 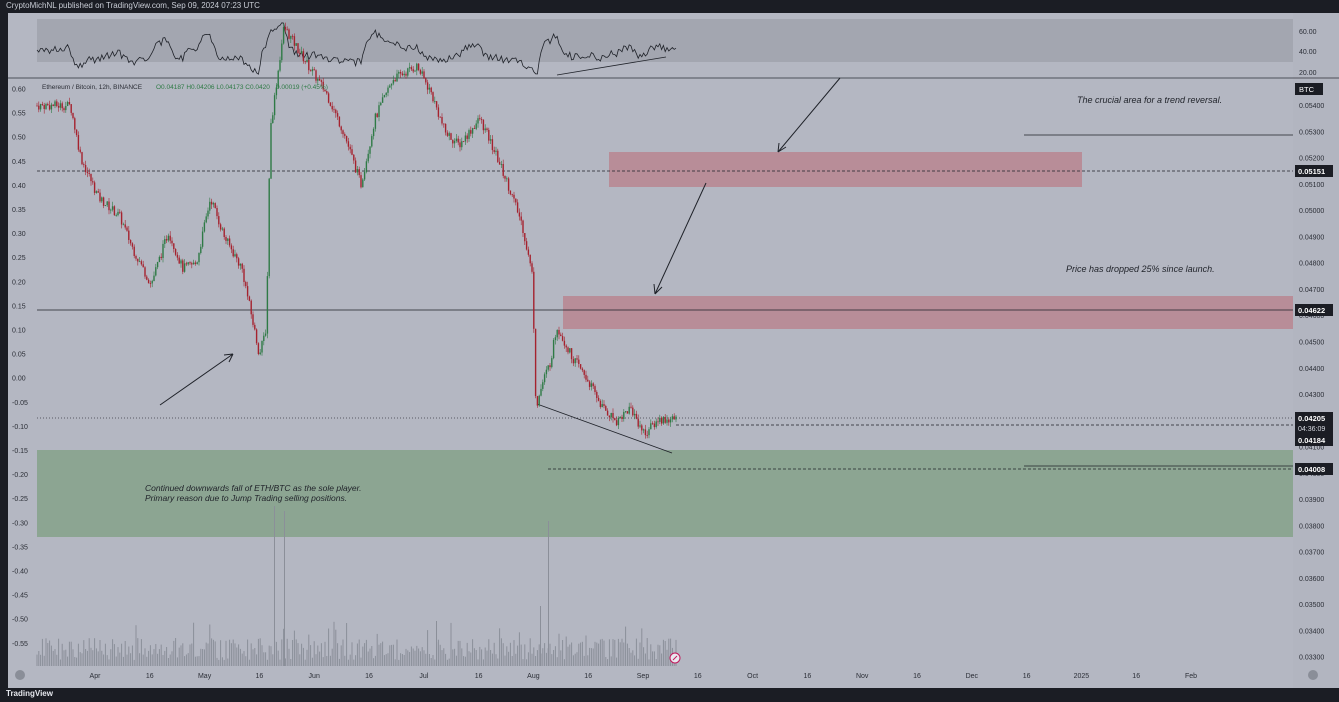 What do you see at coordinates (1311, 159) in the screenshot?
I see `right-axis-label: 0.05200` at bounding box center [1311, 159].